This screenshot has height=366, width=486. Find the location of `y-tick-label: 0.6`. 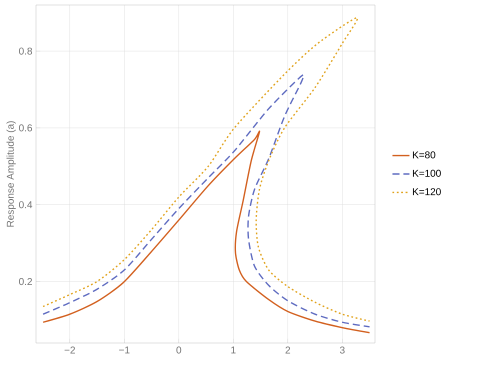

y-tick-label: 0.6 is located at coordinates (25, 128).